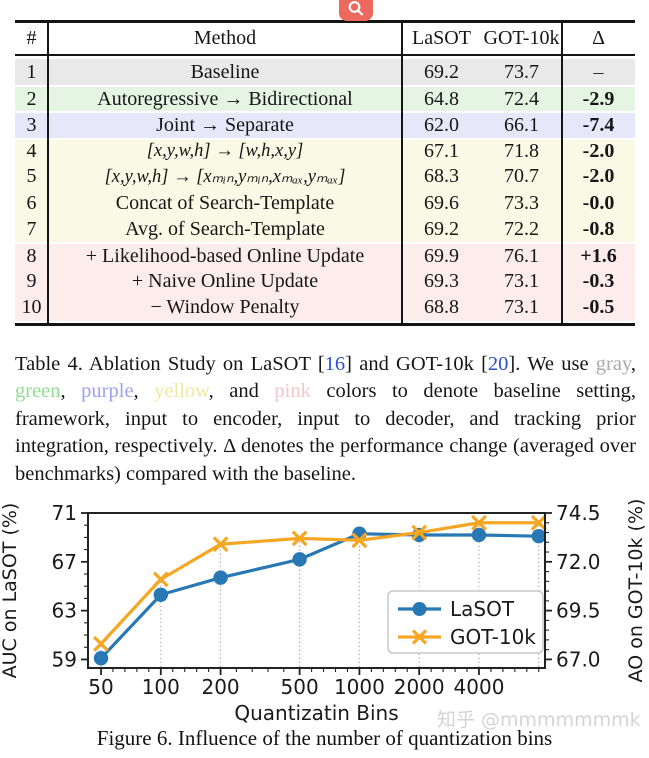 This screenshot has width=649, height=758. I want to click on delta-cell: -2.9, so click(598, 98).